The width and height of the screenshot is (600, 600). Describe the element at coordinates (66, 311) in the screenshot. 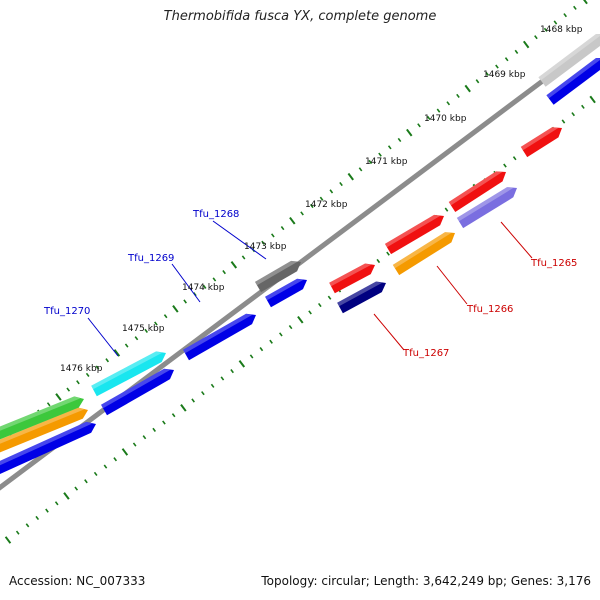

I see `gene-label-tfu-1270: Tfu_1270` at that location.